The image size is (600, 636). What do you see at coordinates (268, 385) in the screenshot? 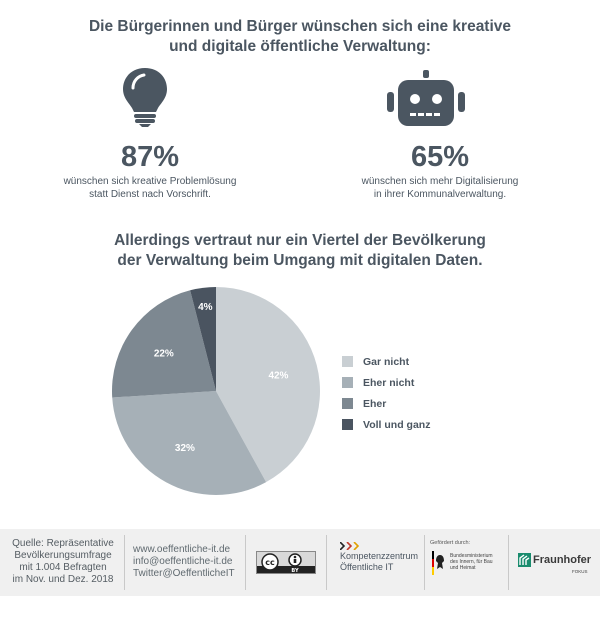
I see `pie-slice-gar-nicht` at bounding box center [268, 385].